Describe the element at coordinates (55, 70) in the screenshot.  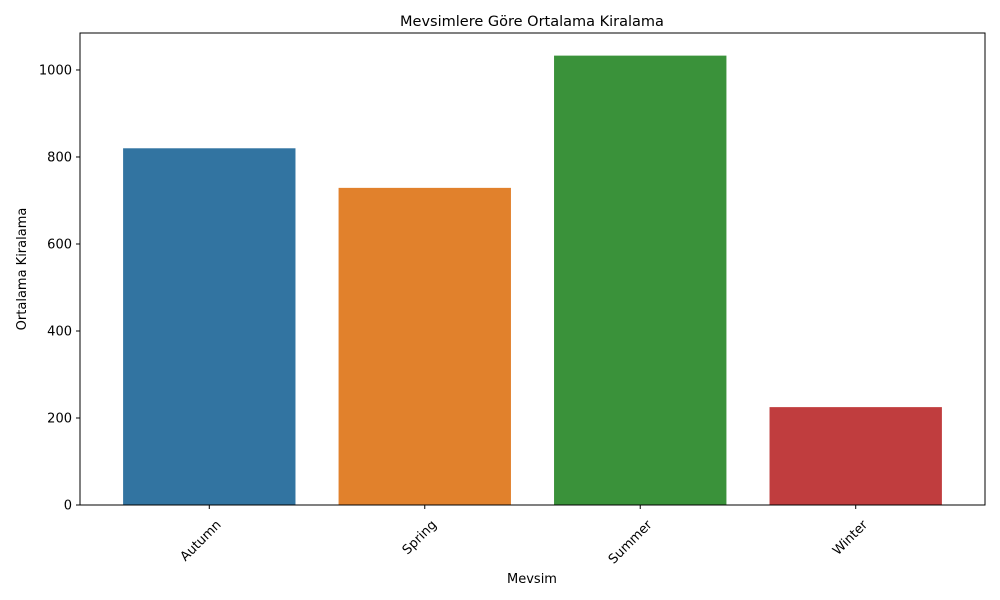
I see `y-tick-label: 1000` at that location.